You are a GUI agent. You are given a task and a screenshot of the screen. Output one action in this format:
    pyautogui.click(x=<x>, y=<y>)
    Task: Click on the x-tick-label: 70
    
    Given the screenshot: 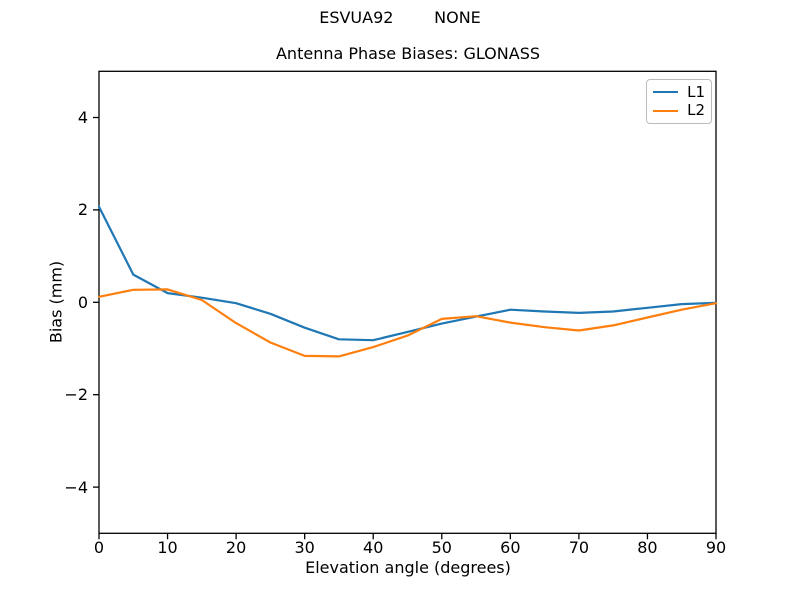 What is the action you would take?
    pyautogui.click(x=579, y=547)
    